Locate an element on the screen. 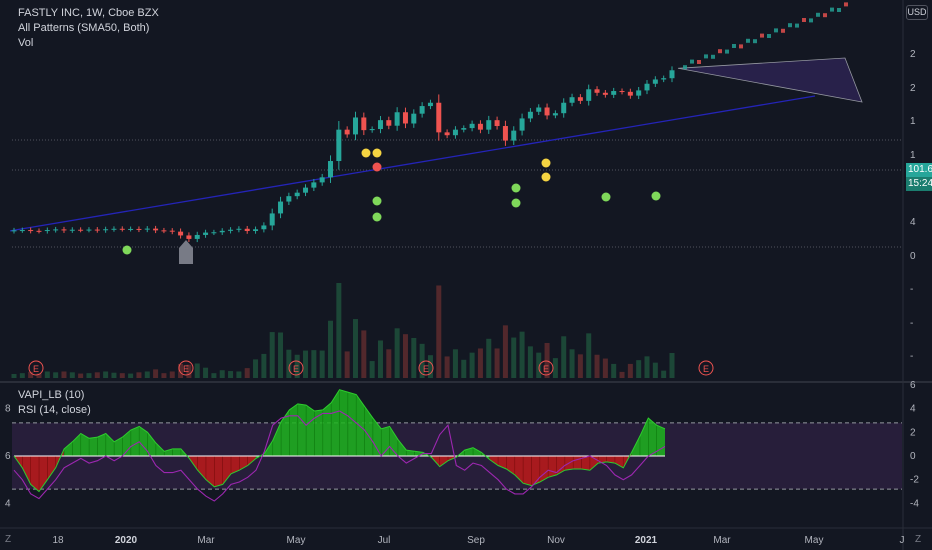 The image size is (932, 550). legend-symbol: FASTLY INC, 1W, Cboe BZX is located at coordinates (88, 13).